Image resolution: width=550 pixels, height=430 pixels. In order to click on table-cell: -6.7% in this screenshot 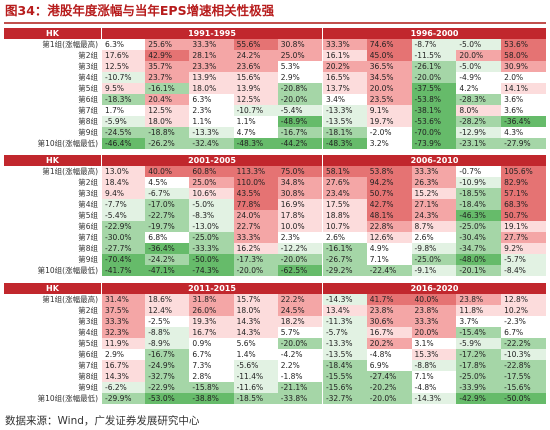, I will do `click(167, 193)`.